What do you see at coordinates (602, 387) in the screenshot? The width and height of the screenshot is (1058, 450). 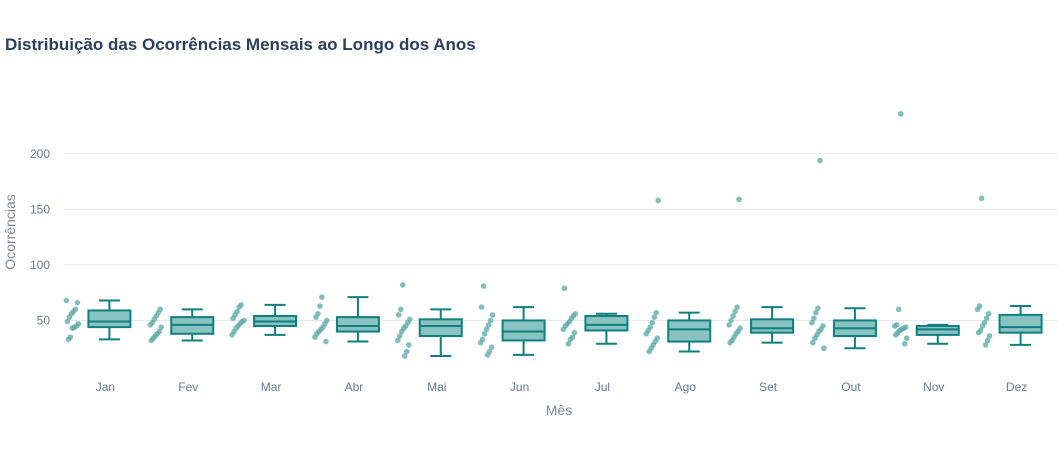 I see `x-tick-label: Jul` at bounding box center [602, 387].